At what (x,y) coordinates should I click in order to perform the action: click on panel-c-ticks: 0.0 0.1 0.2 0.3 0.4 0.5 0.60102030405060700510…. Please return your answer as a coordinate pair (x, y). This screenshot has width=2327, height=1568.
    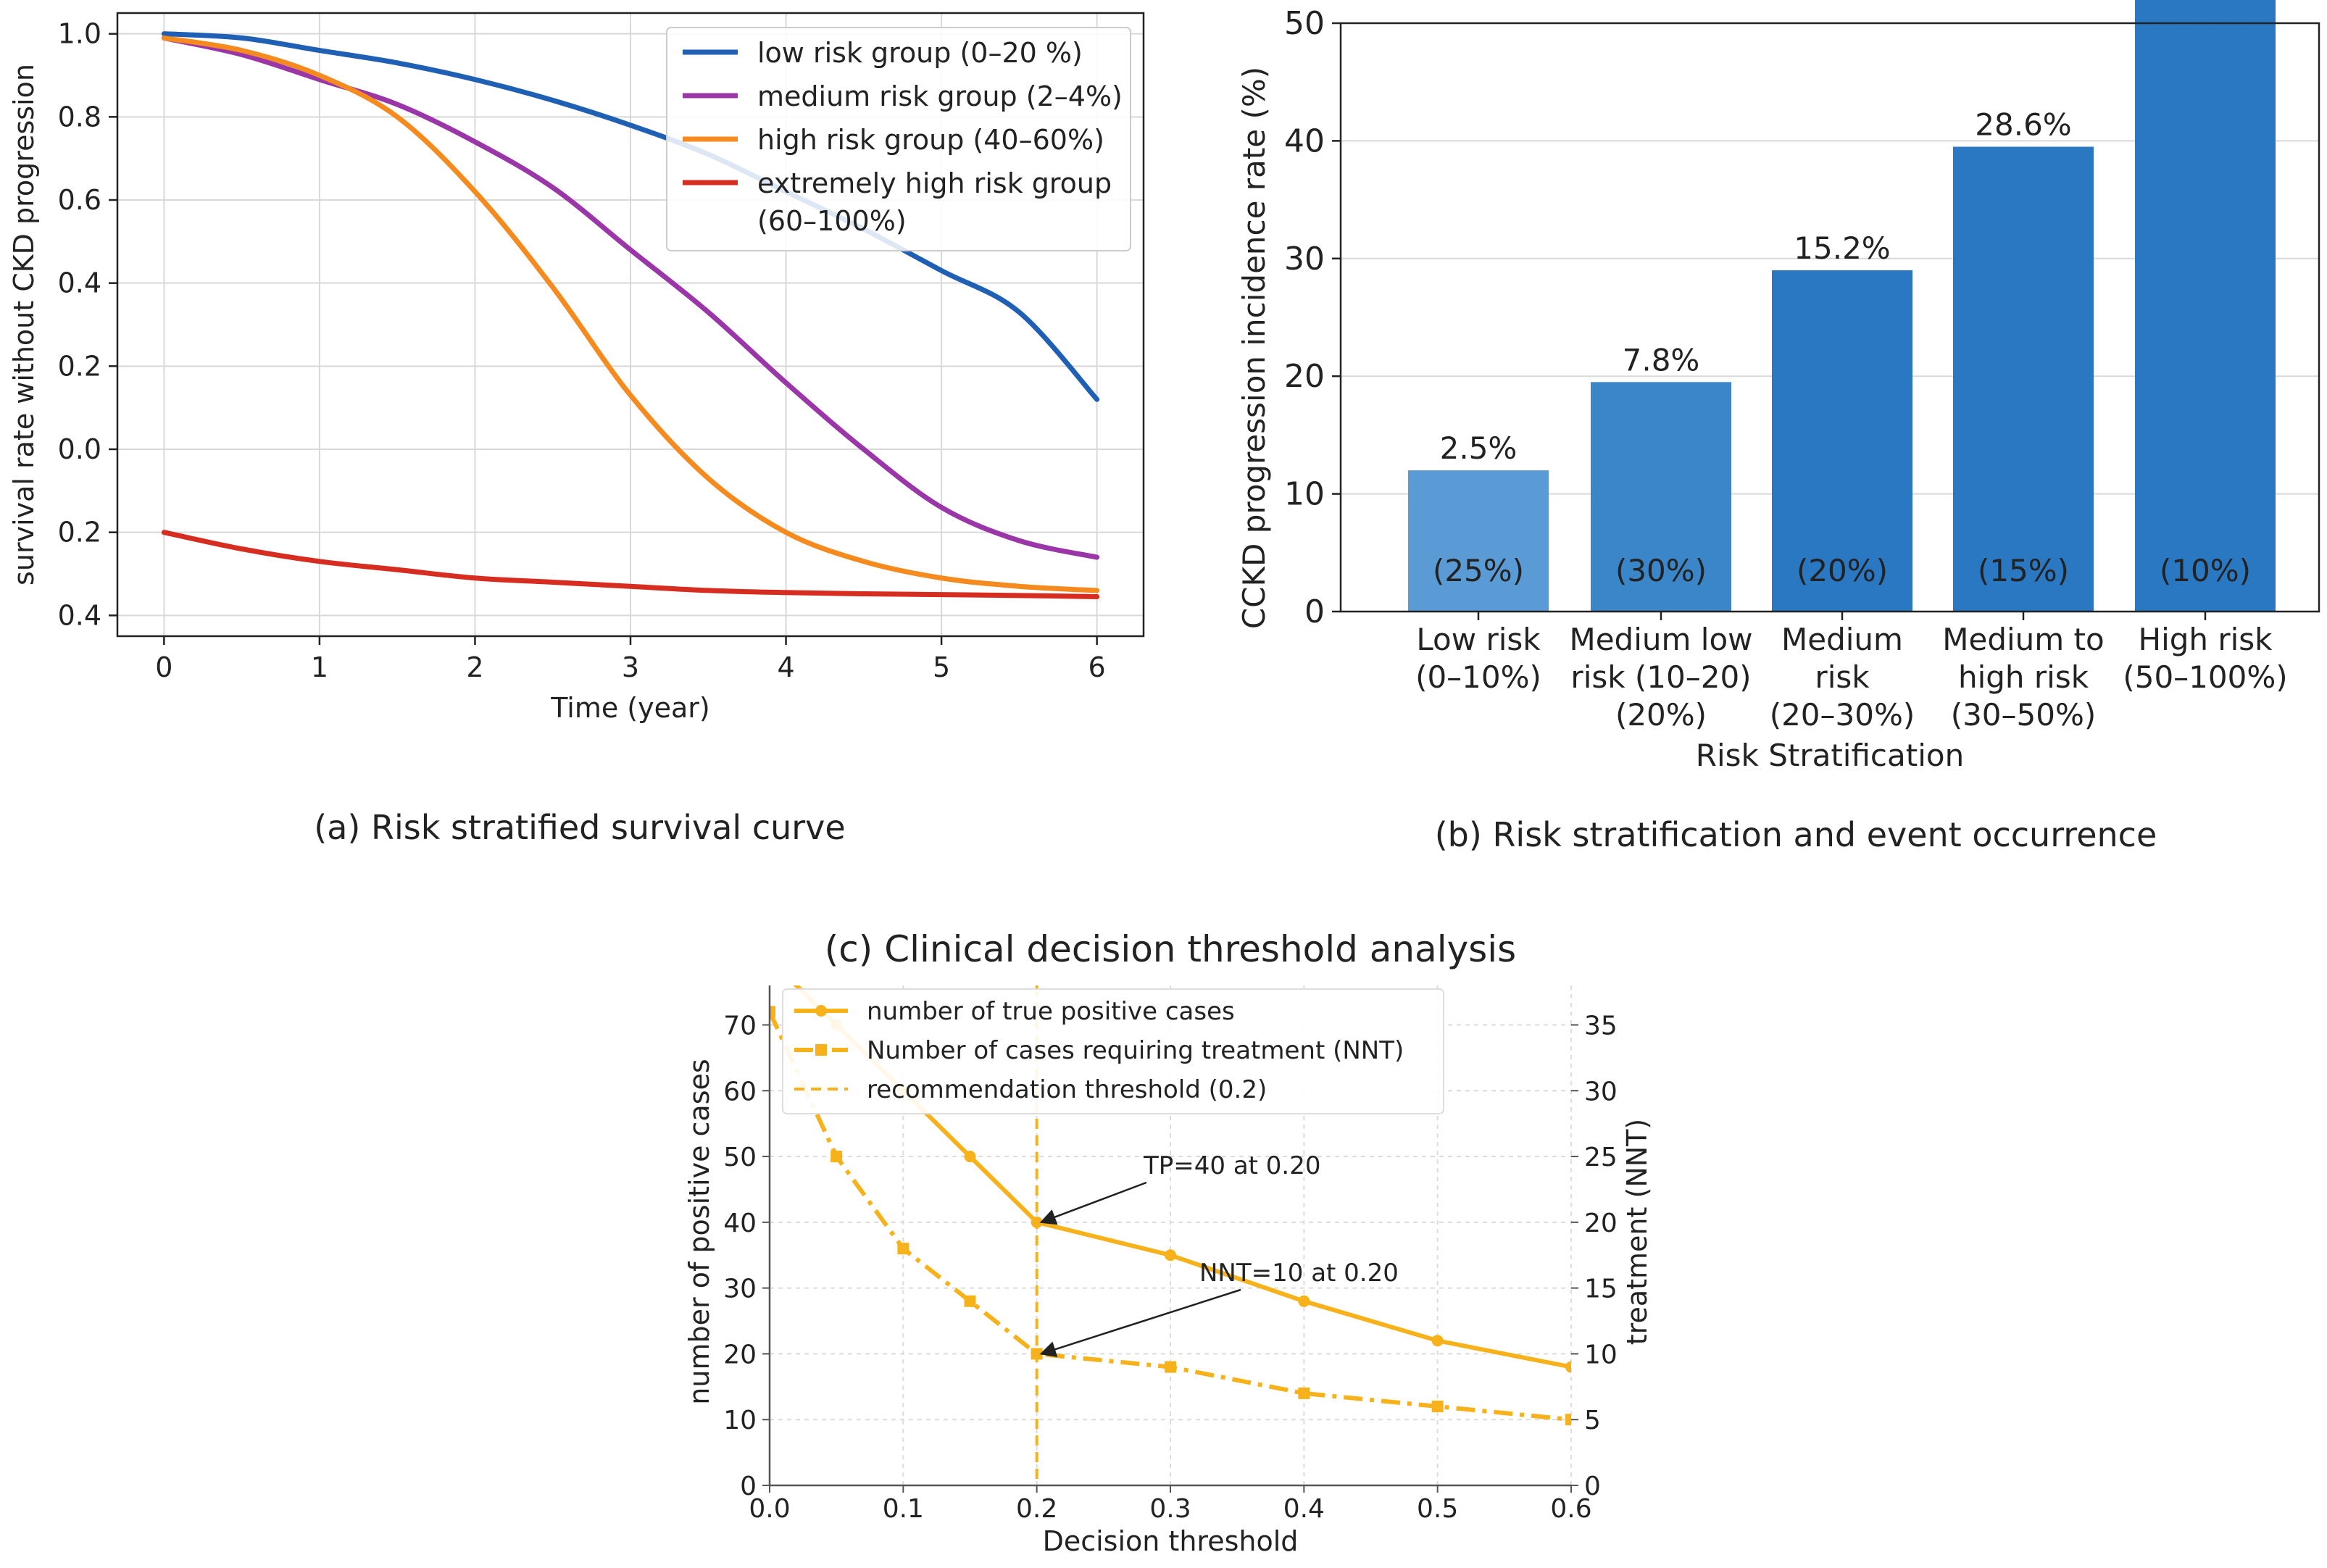
    Looking at the image, I should click on (1170, 1267).